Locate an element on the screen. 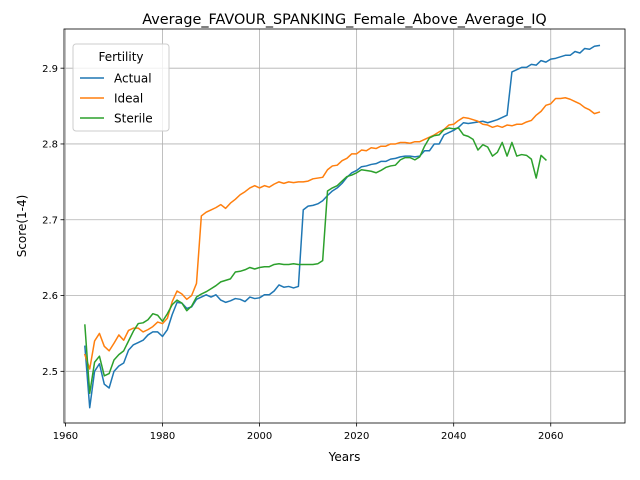 This screenshot has width=640, height=480. x-tick-label: 2040 is located at coordinates (453, 436).